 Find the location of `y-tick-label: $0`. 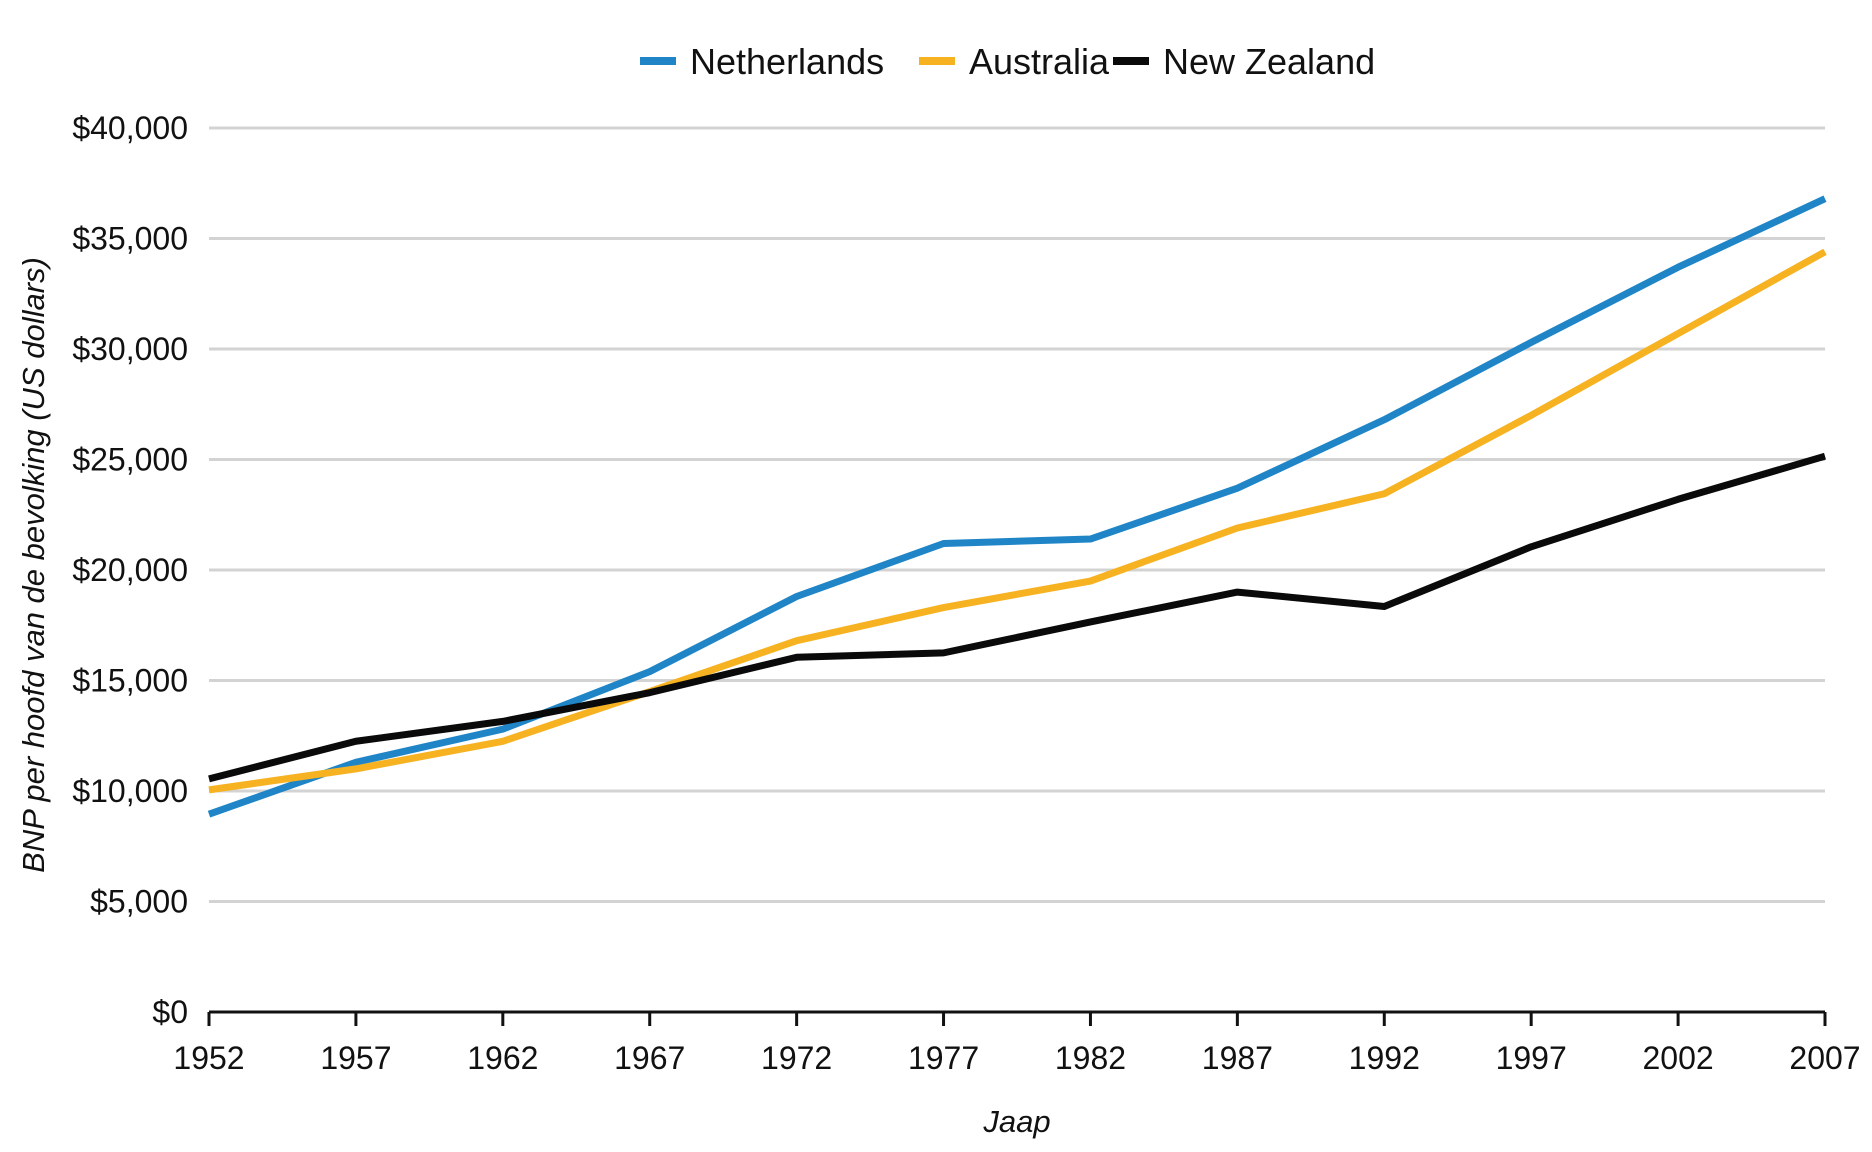

y-tick-label: $0 is located at coordinates (170, 1012).